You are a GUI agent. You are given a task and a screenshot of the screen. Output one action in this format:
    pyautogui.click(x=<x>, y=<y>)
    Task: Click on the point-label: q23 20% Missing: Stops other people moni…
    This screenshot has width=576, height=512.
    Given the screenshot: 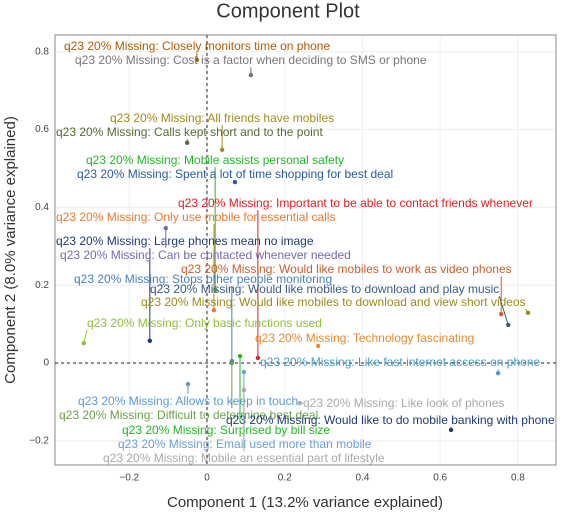 What is the action you would take?
    pyautogui.click(x=203, y=279)
    